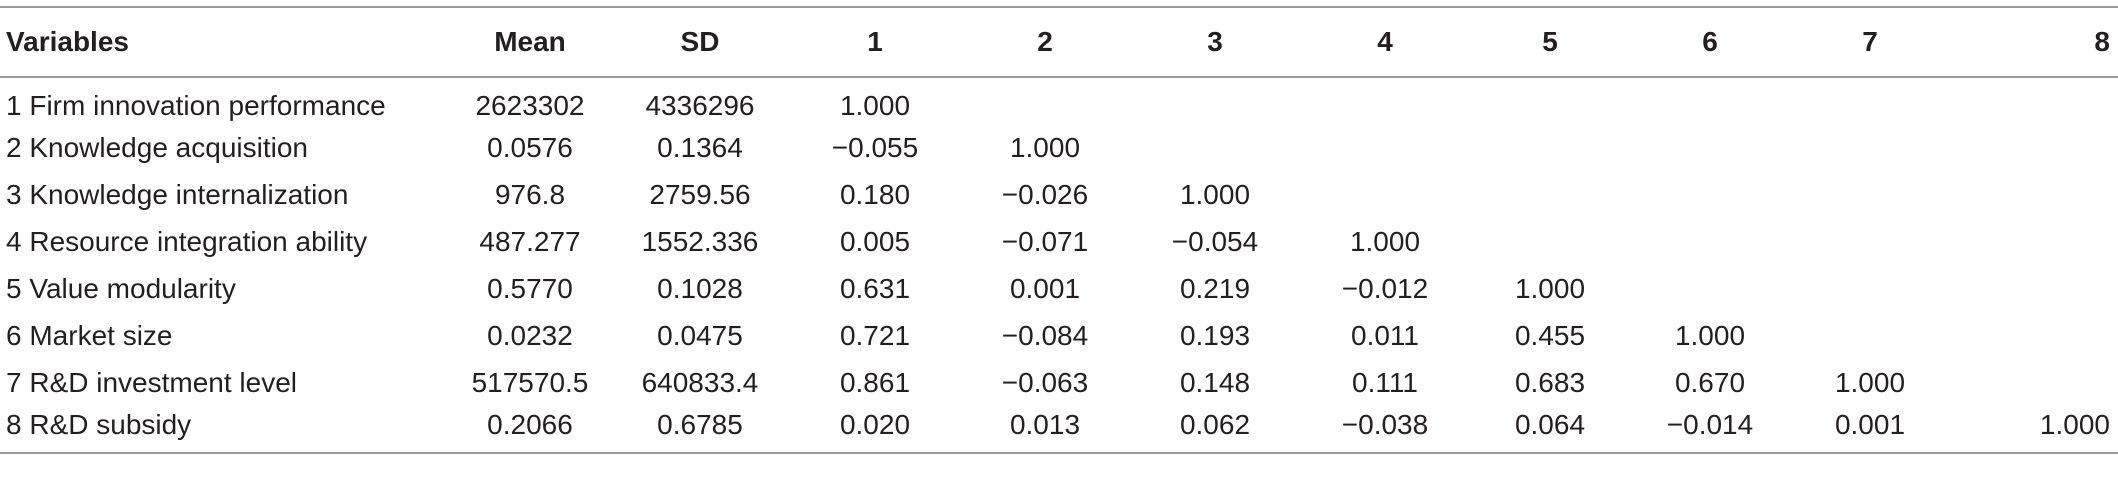  What do you see at coordinates (1215, 42) in the screenshot?
I see `header-col-3: 3` at bounding box center [1215, 42].